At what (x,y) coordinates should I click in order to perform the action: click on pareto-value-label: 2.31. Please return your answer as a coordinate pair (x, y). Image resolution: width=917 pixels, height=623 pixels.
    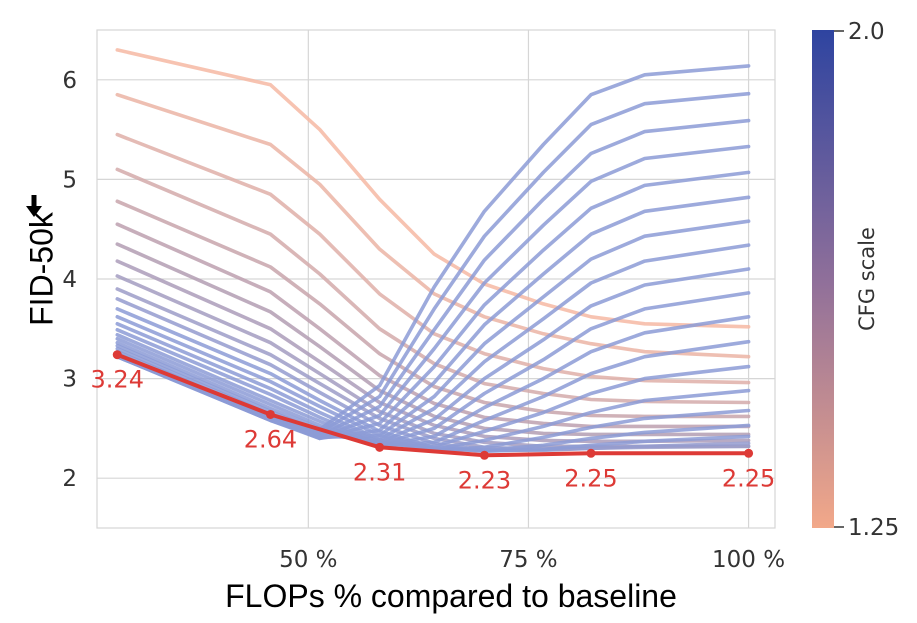
    Looking at the image, I should click on (379, 472).